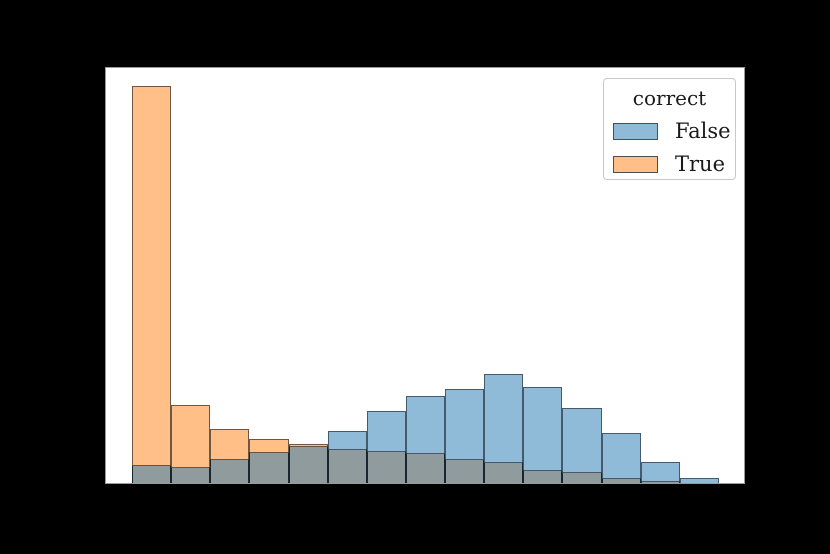  What do you see at coordinates (669, 98) in the screenshot?
I see `legend-title: correct` at bounding box center [669, 98].